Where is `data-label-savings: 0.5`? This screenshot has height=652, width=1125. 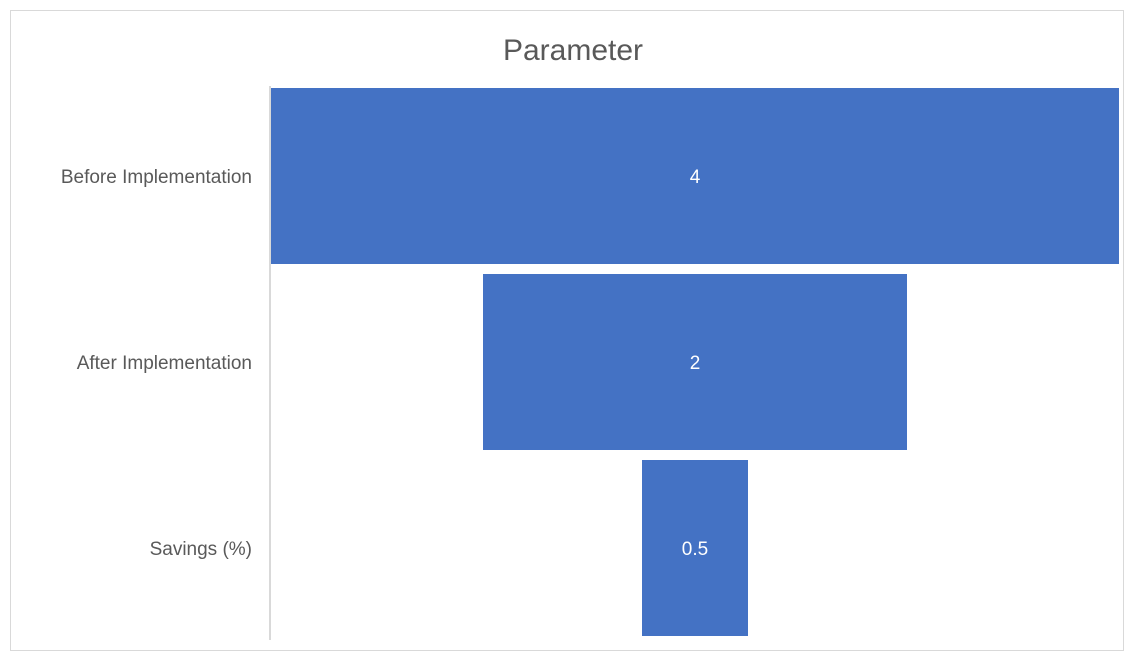 data-label-savings: 0.5 is located at coordinates (695, 549).